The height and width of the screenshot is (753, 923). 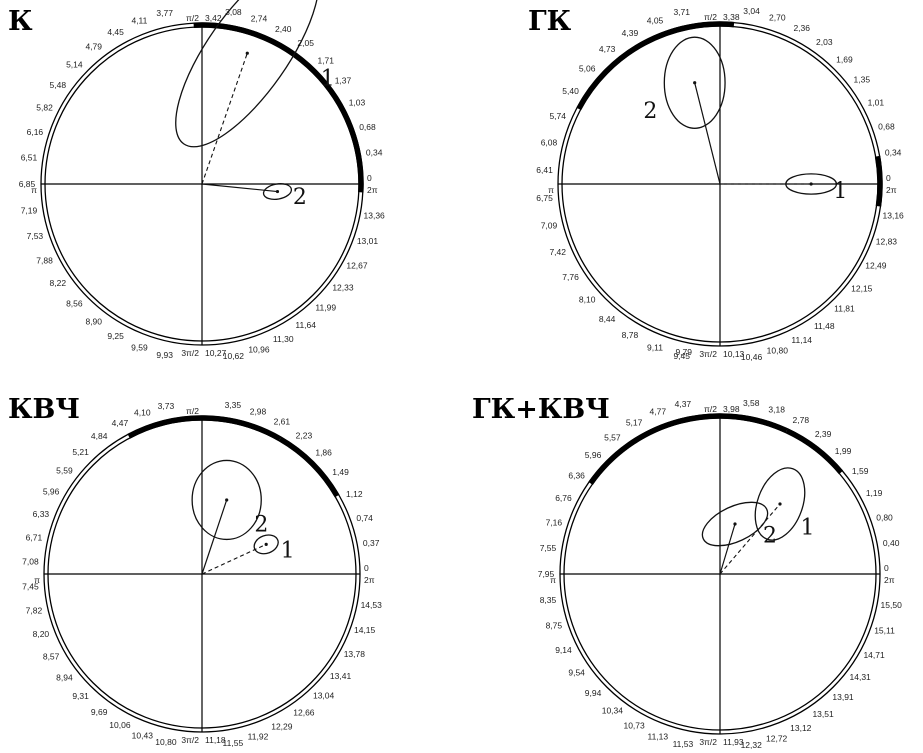 What do you see at coordinates (343, 80) in the screenshot?
I see `tick-label-right: 1,37` at bounding box center [343, 80].